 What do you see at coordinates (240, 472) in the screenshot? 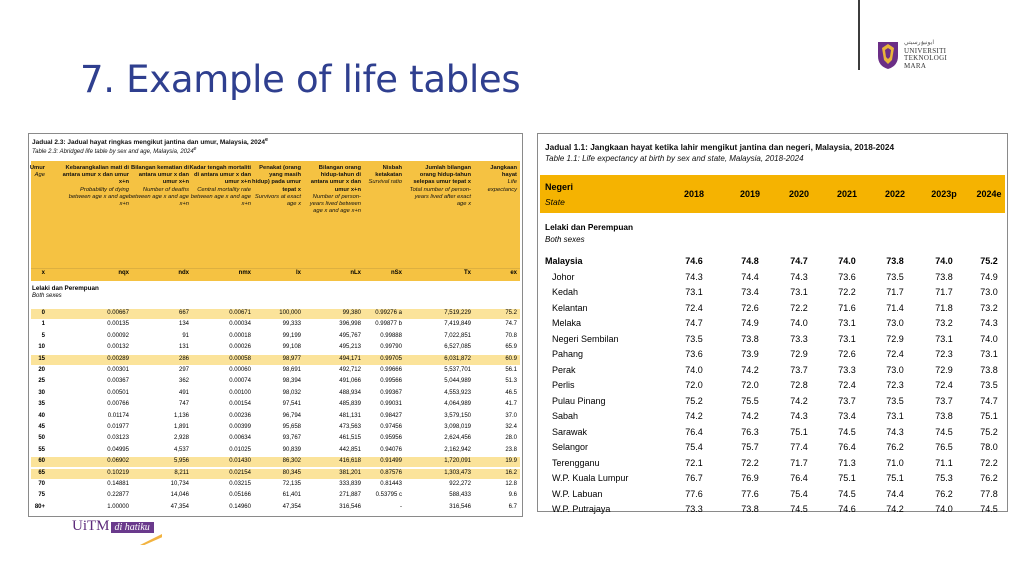
I see `table-cell: 0.02154` at bounding box center [240, 472].